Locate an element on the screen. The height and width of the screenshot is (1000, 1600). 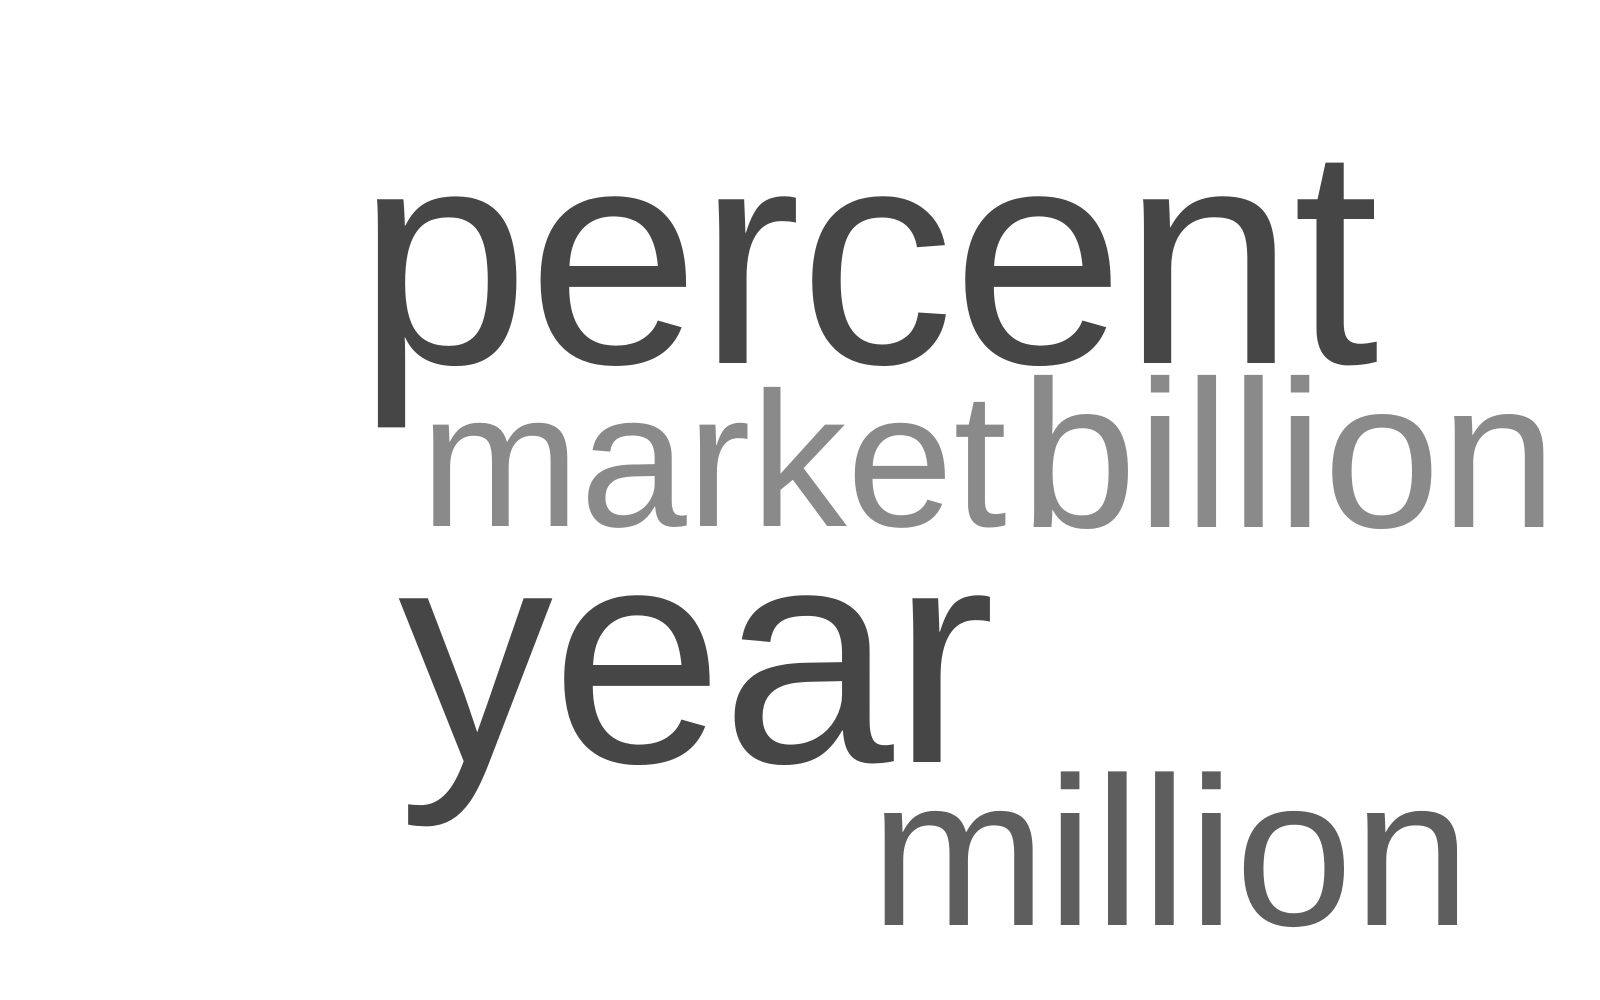
word-market: market is located at coordinates (713, 459).